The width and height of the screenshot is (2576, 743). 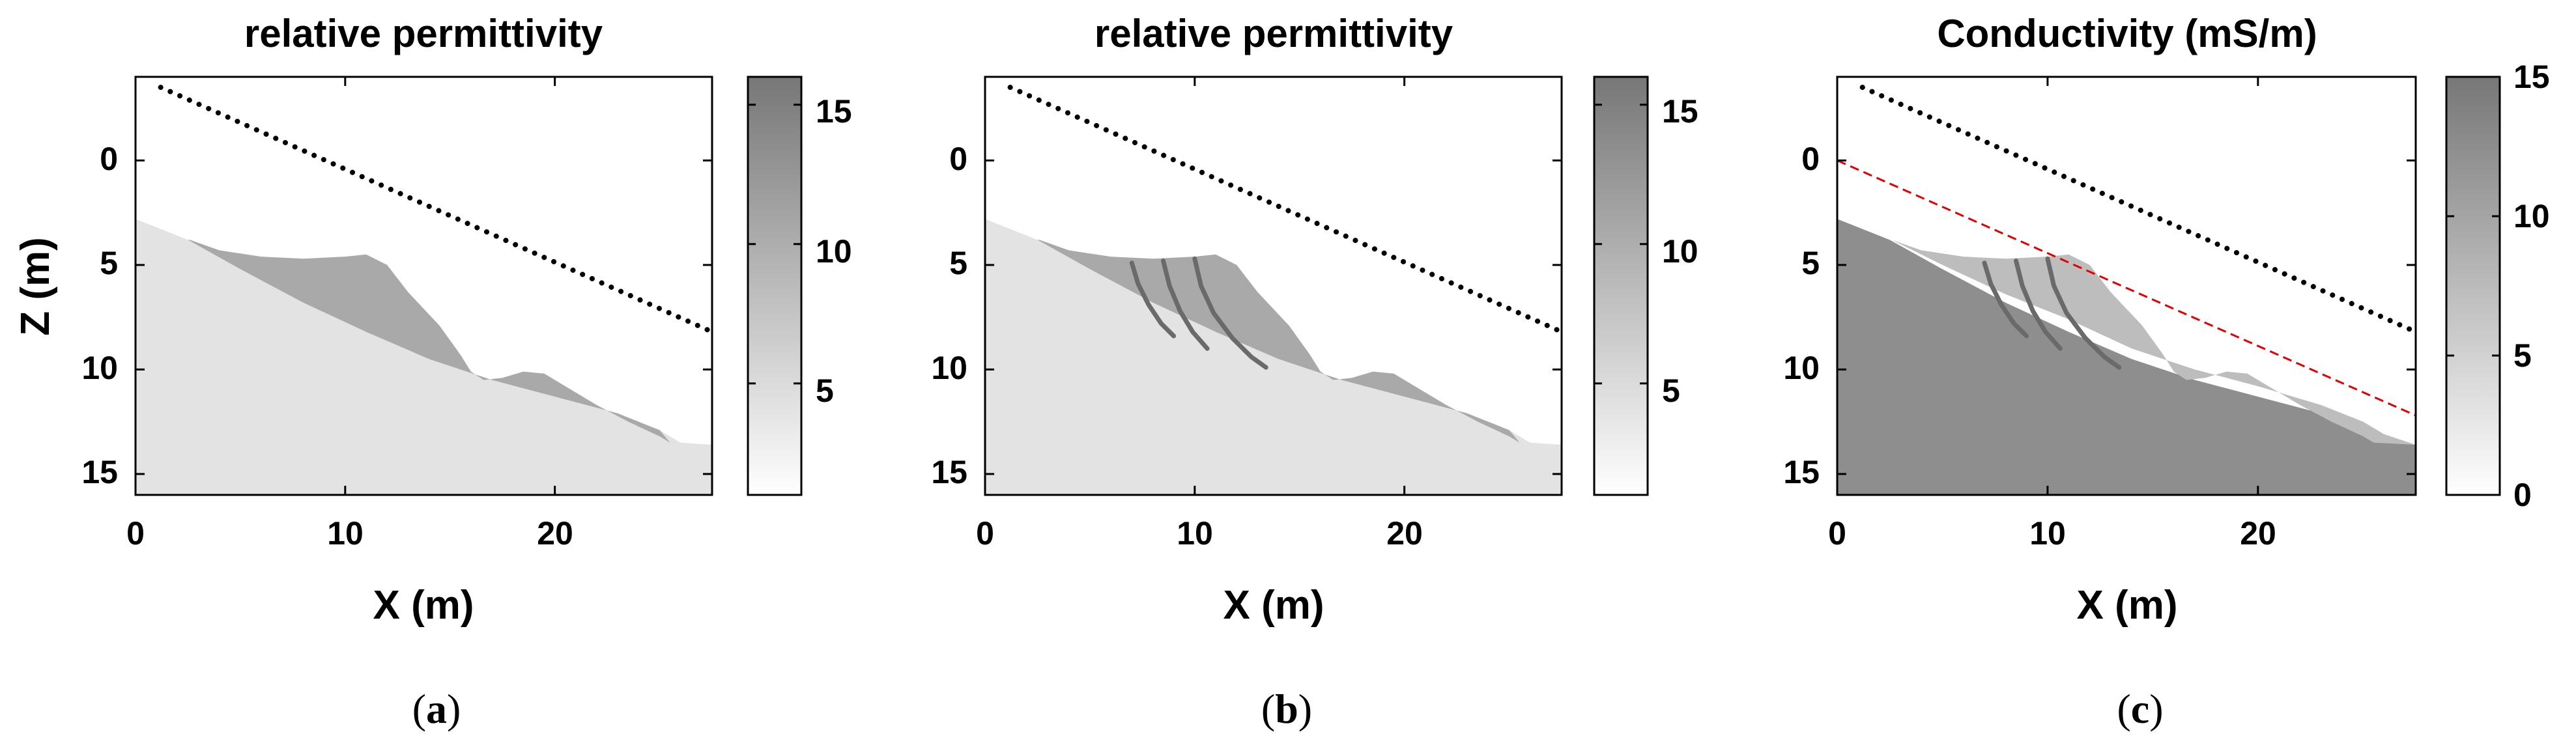 I want to click on panel-b-ticks, so click(x=1273, y=286).